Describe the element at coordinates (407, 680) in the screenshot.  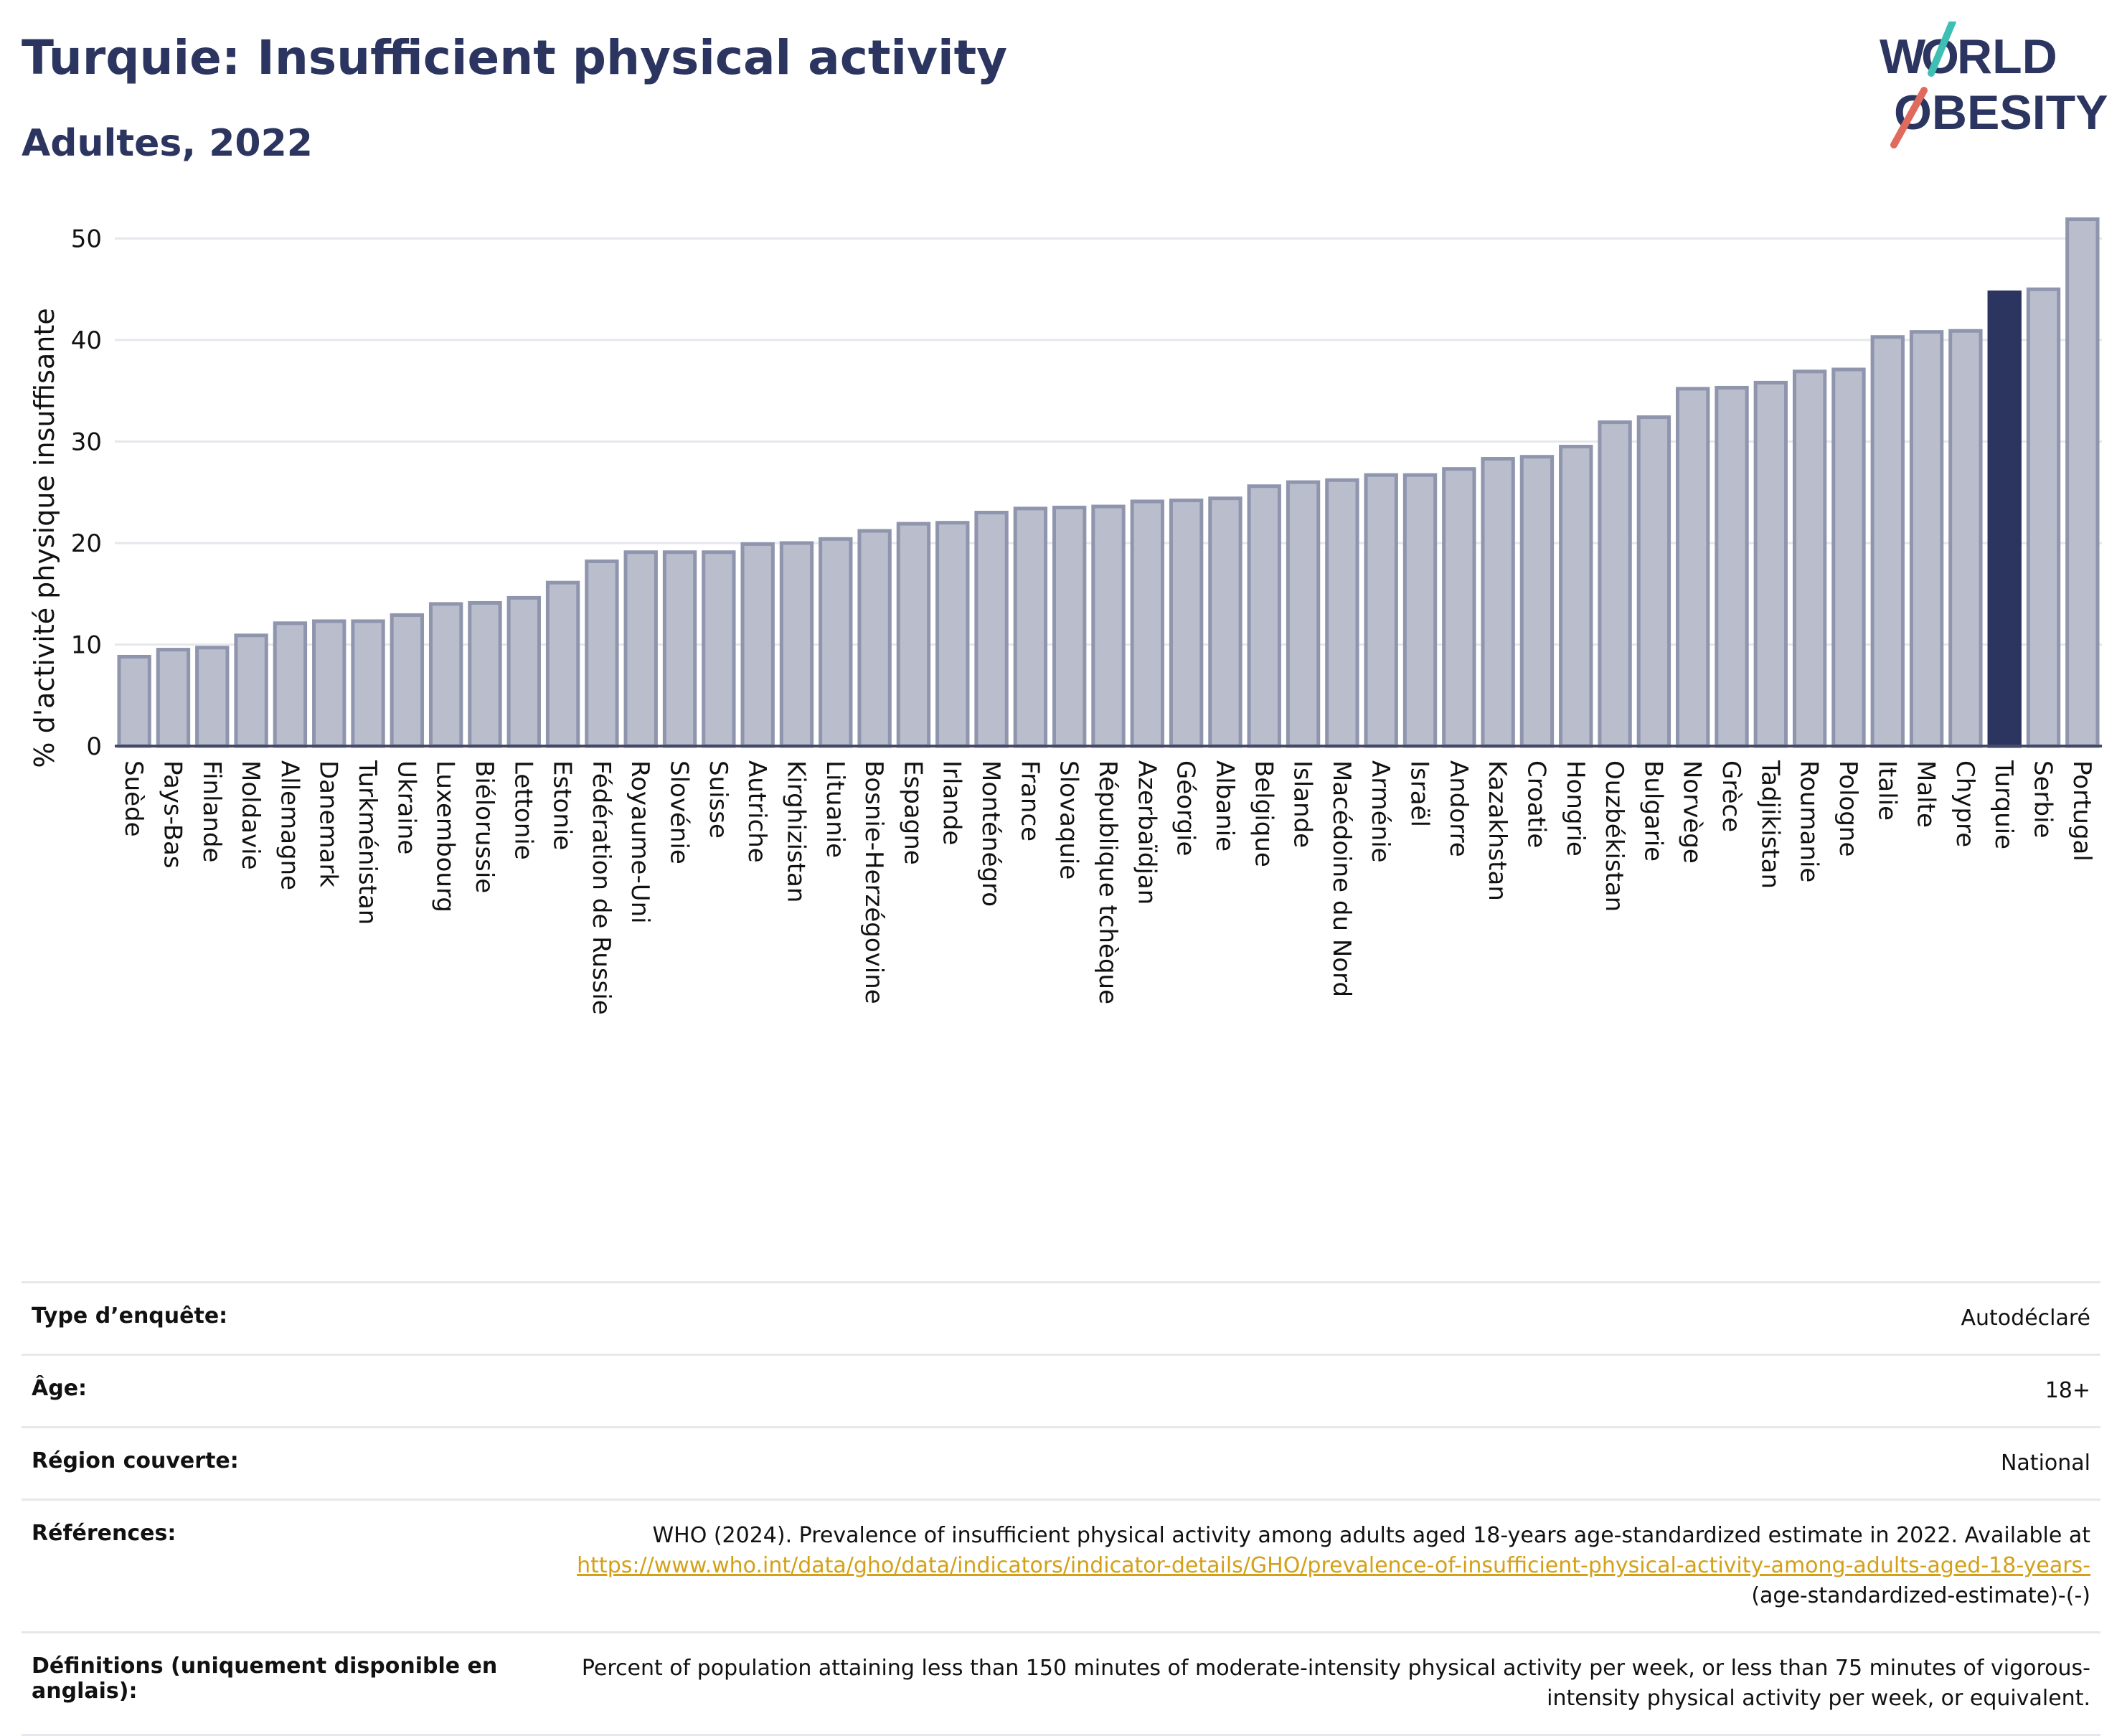
I see `bar-ukraine` at that location.